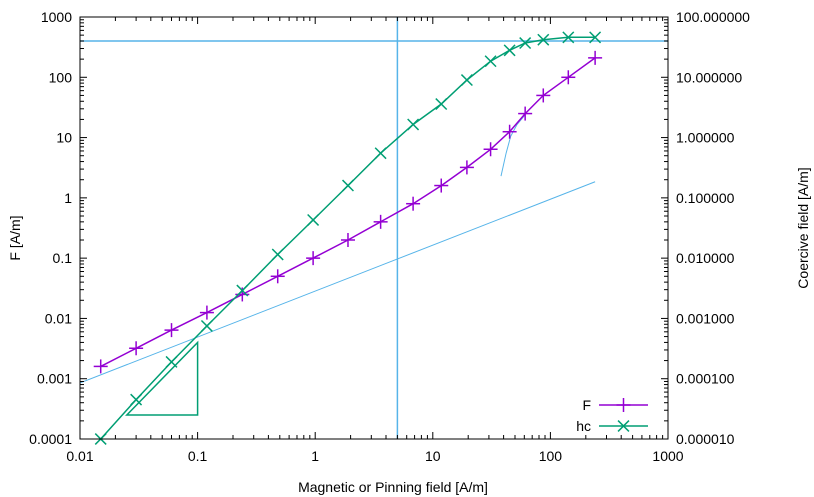 The width and height of the screenshot is (814, 497). Describe the element at coordinates (68, 198) in the screenshot. I see `y-tick-label: 1` at that location.